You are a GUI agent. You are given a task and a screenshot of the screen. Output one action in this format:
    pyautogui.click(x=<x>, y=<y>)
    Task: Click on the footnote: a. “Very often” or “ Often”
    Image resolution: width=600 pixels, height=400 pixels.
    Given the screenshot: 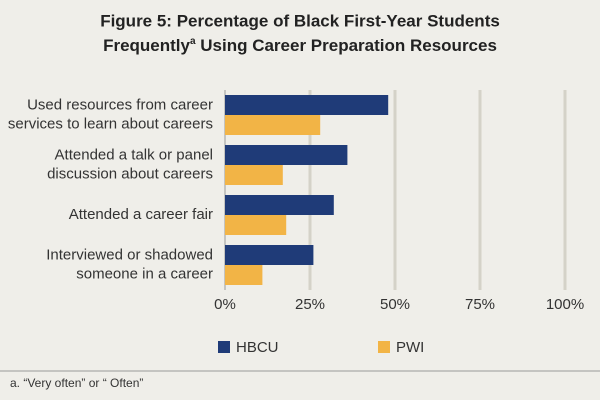 What is the action you would take?
    pyautogui.click(x=76, y=383)
    